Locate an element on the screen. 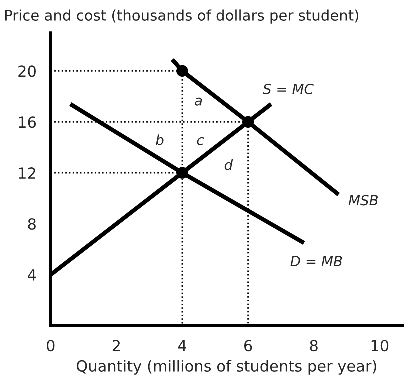 Image resolution: width=407 pixels, height=388 pixels. y-axis-title: Price and cost (thousands of dollars per student) is located at coordinates (182, 17).